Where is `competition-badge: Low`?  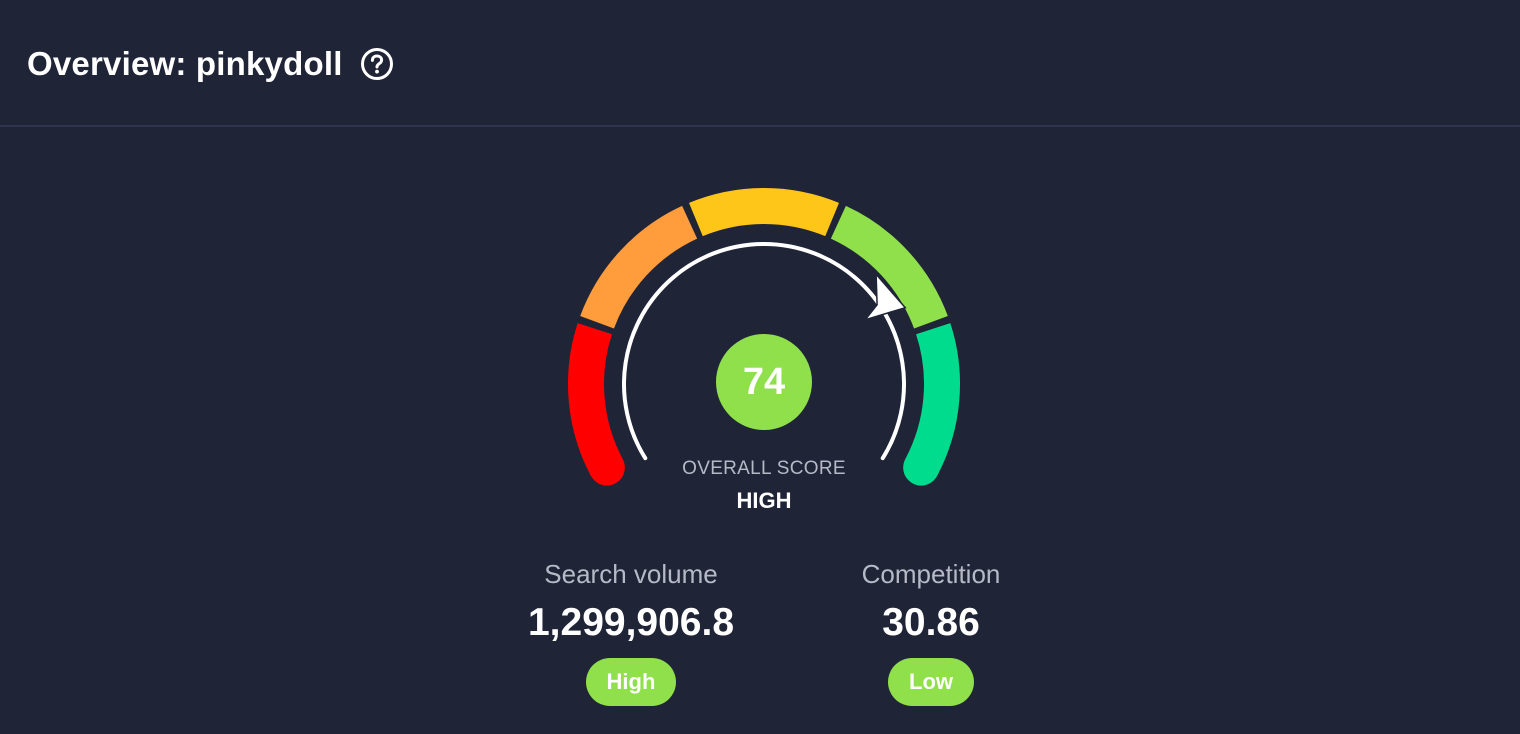
competition-badge: Low is located at coordinates (931, 682).